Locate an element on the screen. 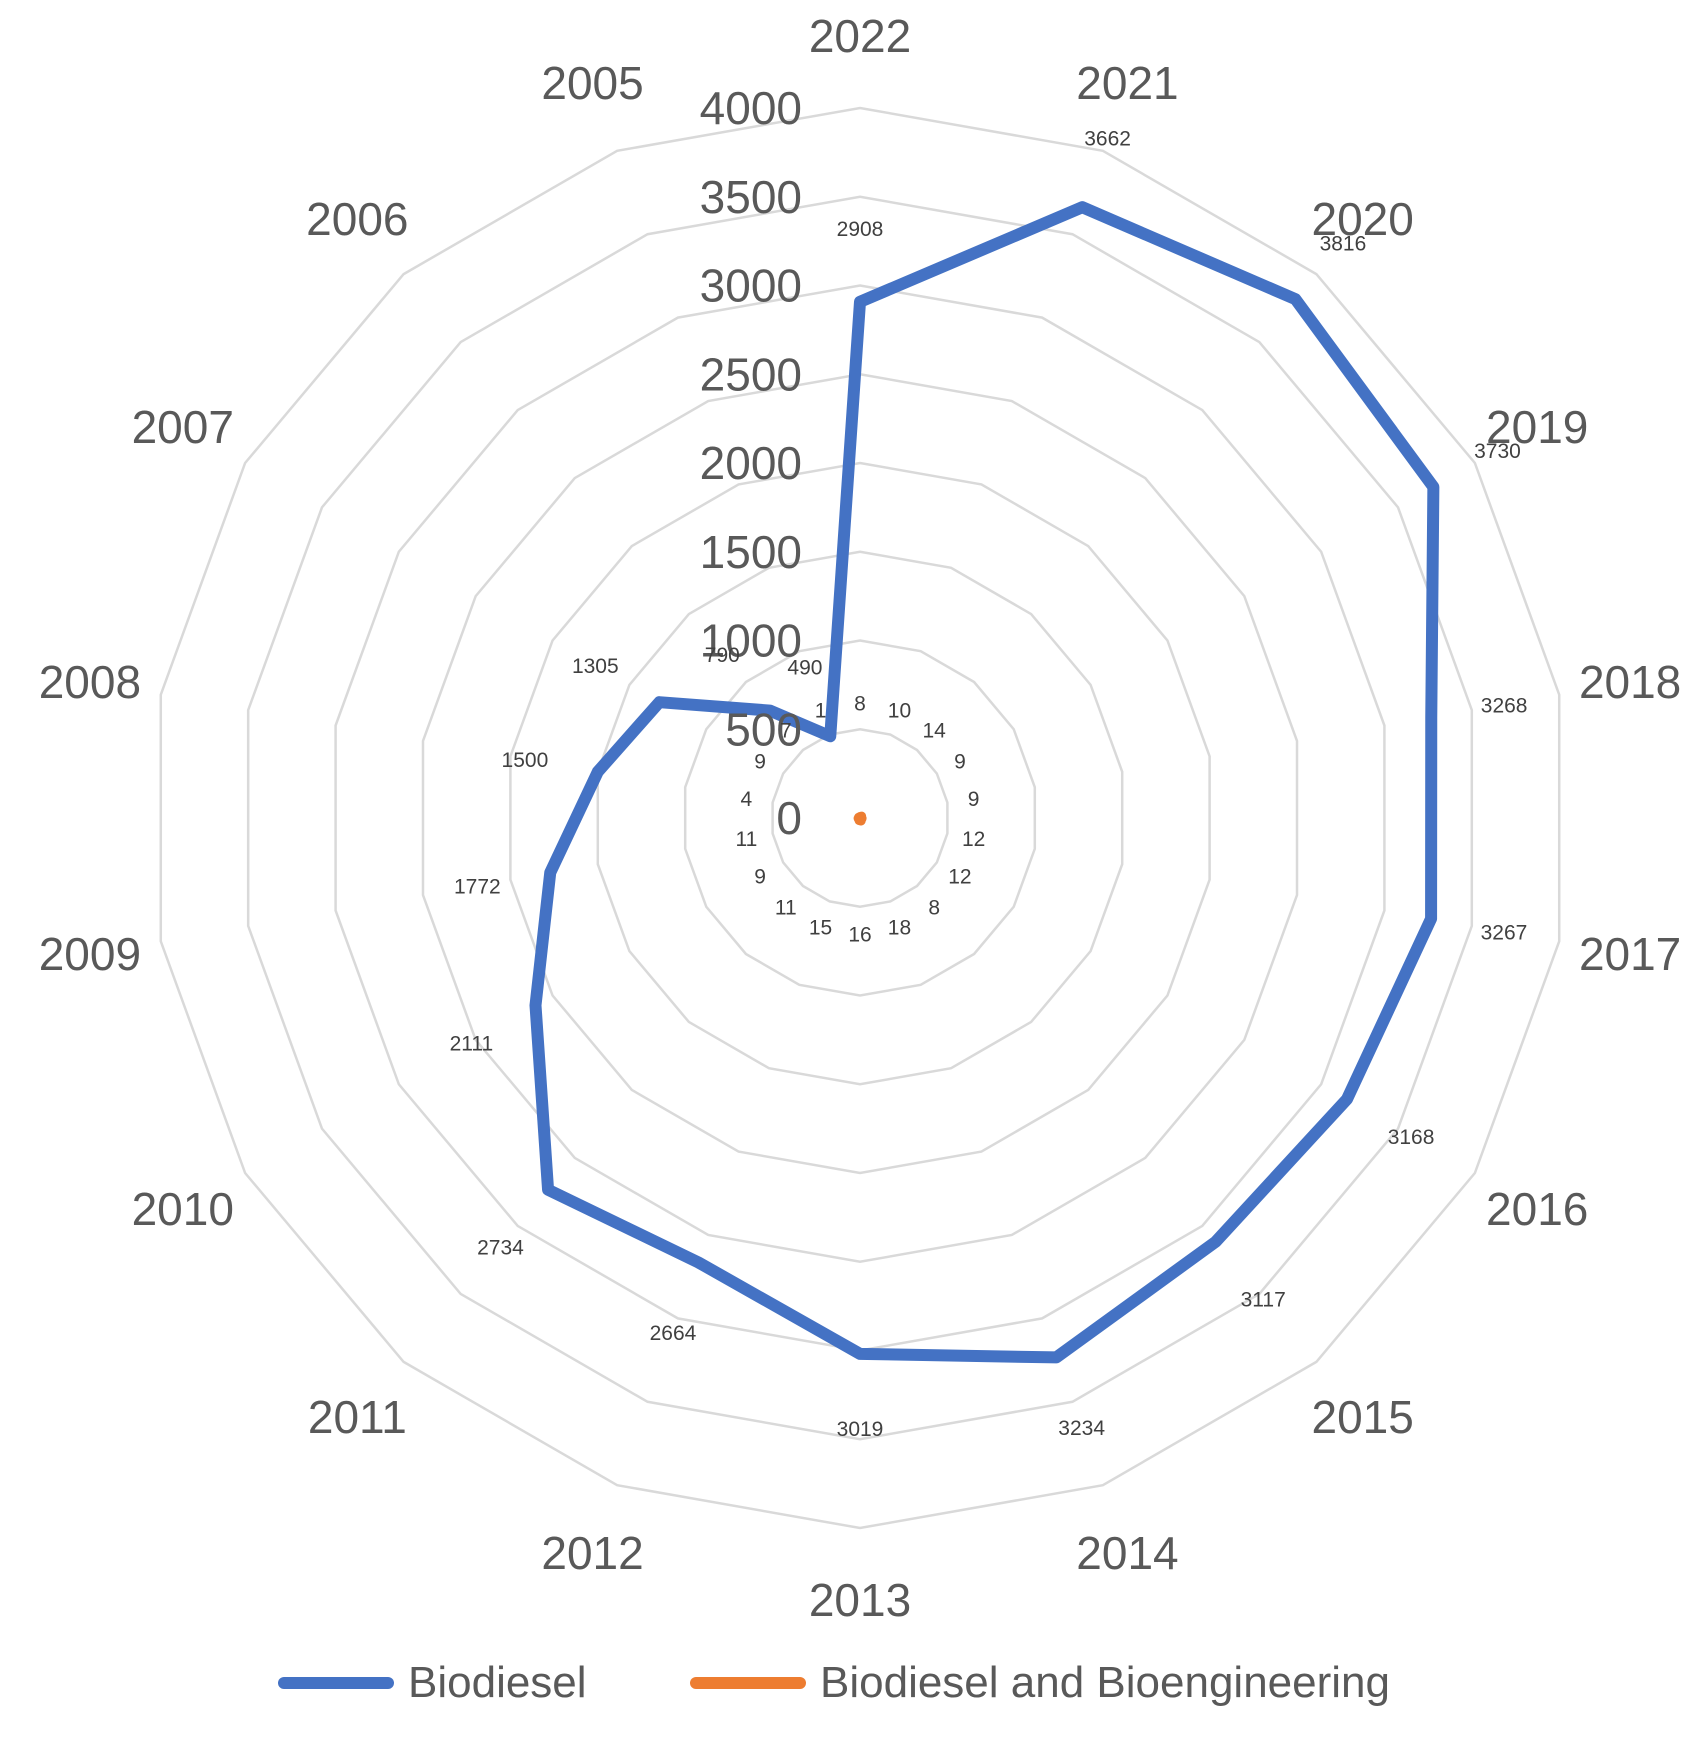 Image resolution: width=1707 pixels, height=1738 pixels. category-label-2022: 2022 is located at coordinates (860, 36).